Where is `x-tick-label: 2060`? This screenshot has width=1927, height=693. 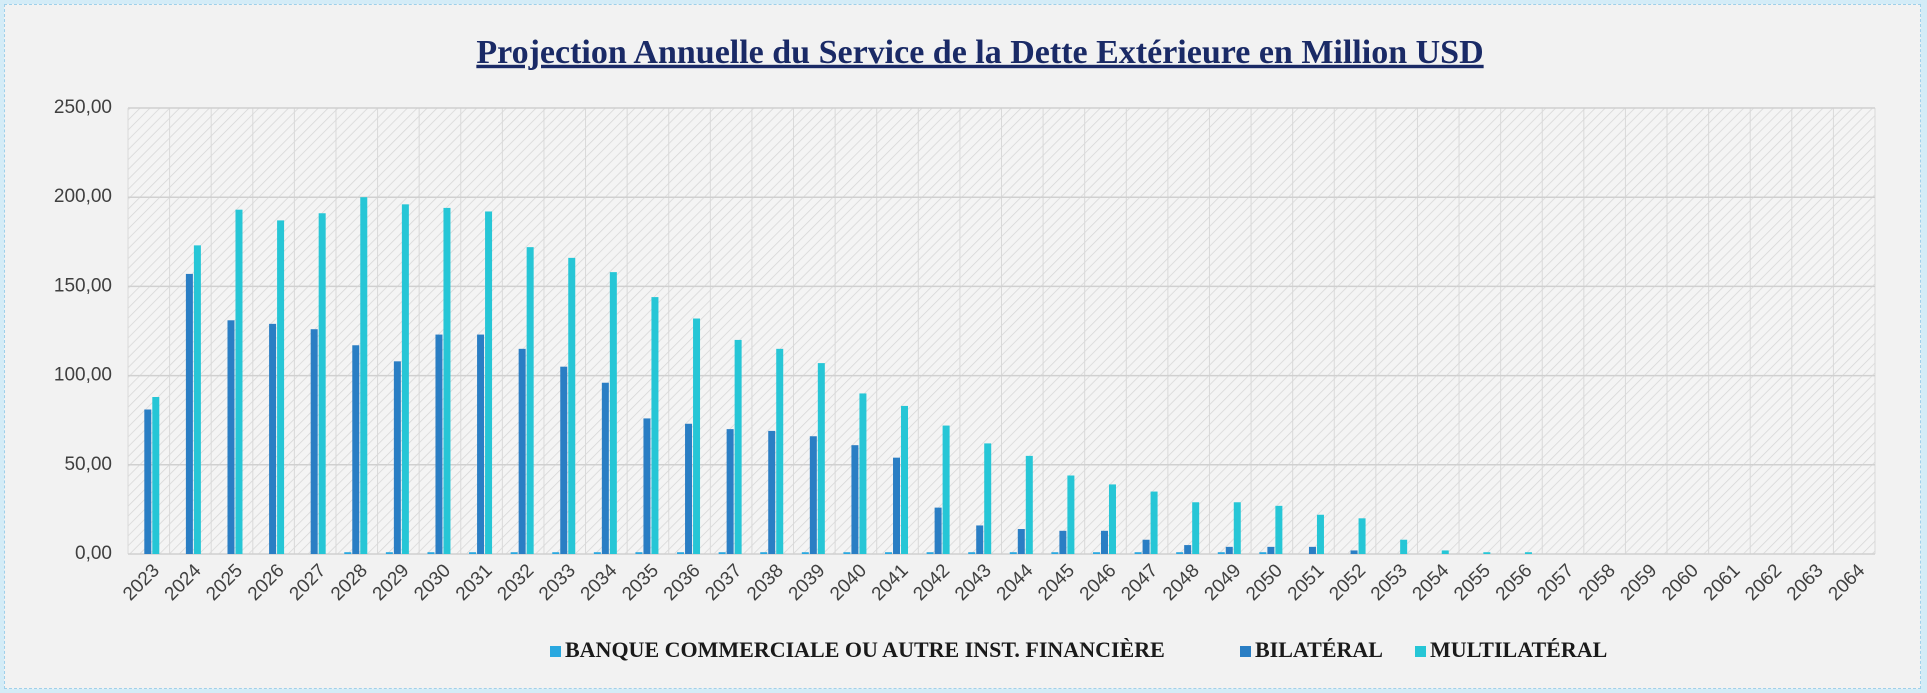
x-tick-label: 2060 is located at coordinates (1680, 582).